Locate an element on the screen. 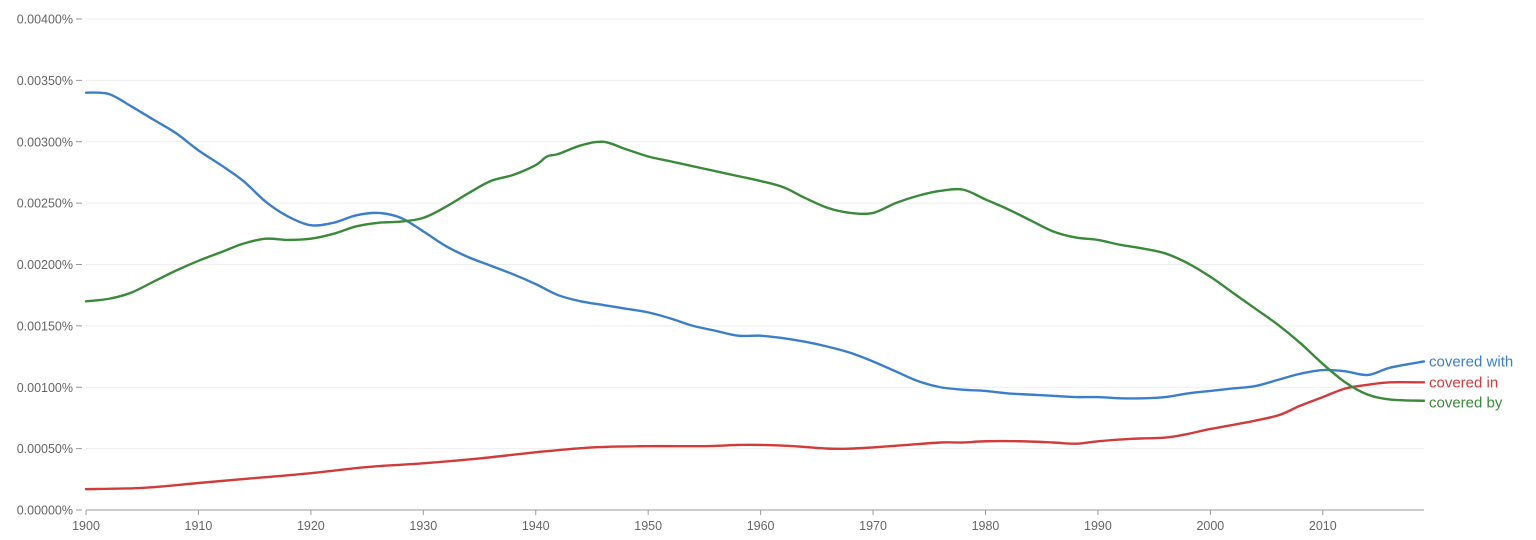 This screenshot has width=1536, height=540. y-tick-label: 0.00000% is located at coordinates (45, 511).